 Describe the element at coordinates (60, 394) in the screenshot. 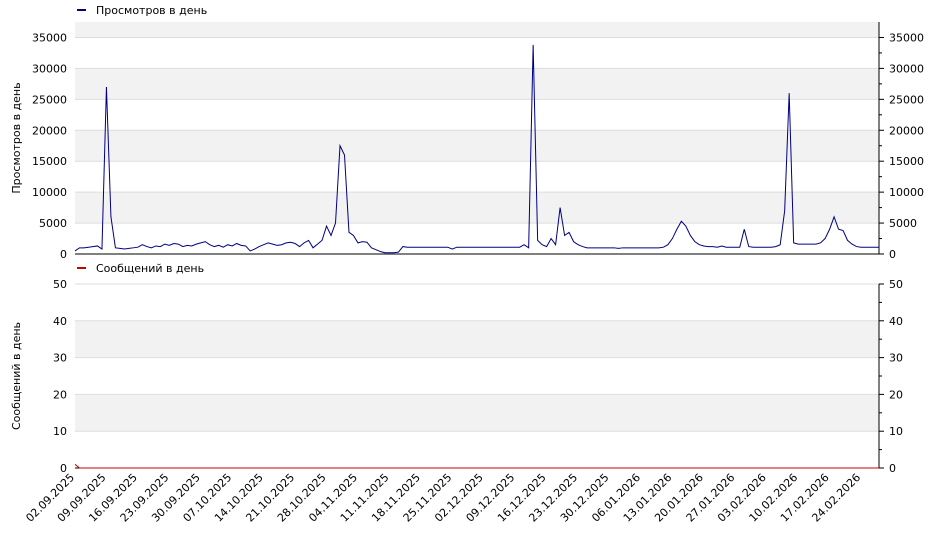

I see `y-tick-label: 20` at that location.